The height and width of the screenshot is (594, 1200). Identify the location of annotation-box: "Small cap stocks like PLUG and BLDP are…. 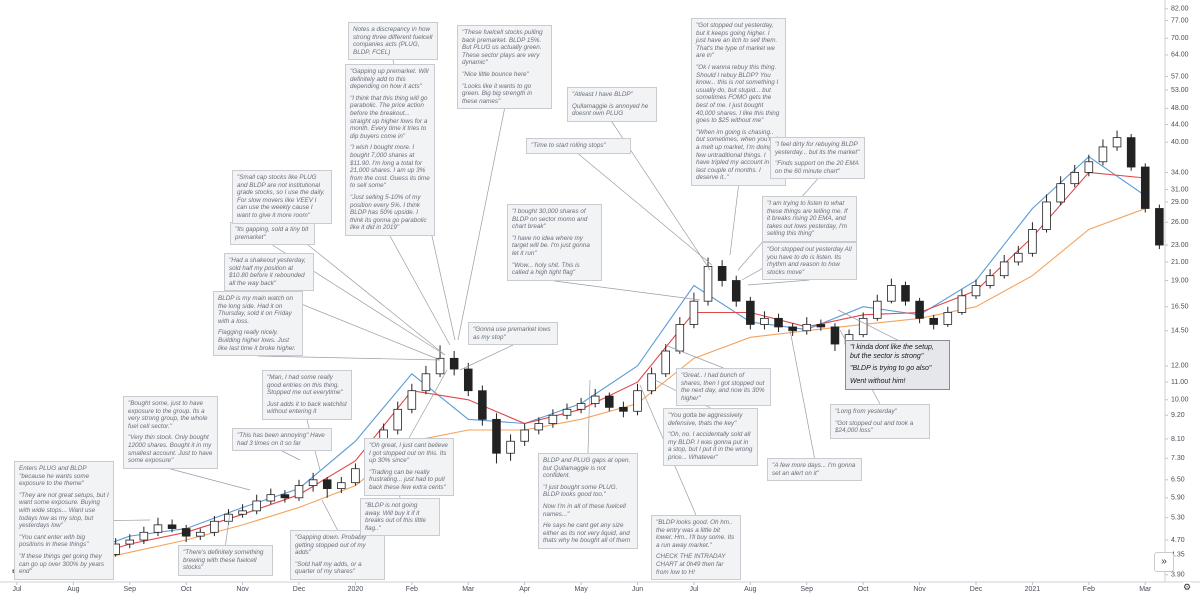
(282, 197).